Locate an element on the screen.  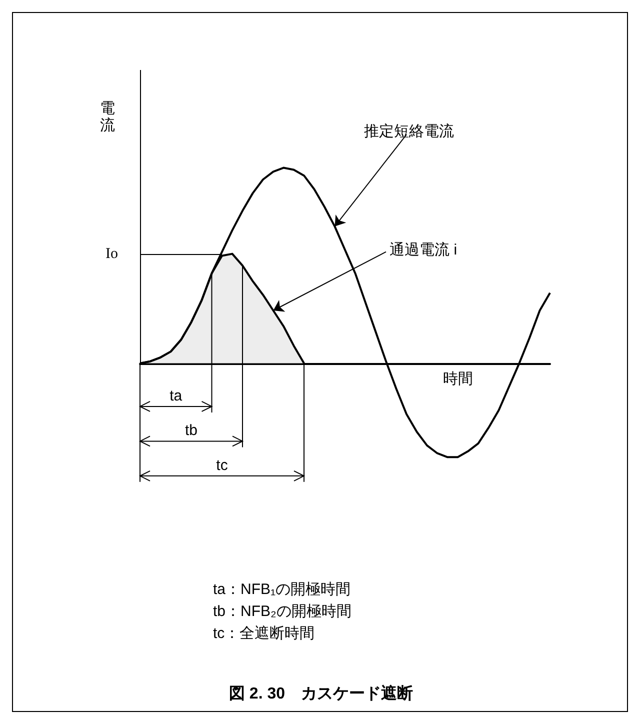
text: 通過電流 i is located at coordinates (424, 249).